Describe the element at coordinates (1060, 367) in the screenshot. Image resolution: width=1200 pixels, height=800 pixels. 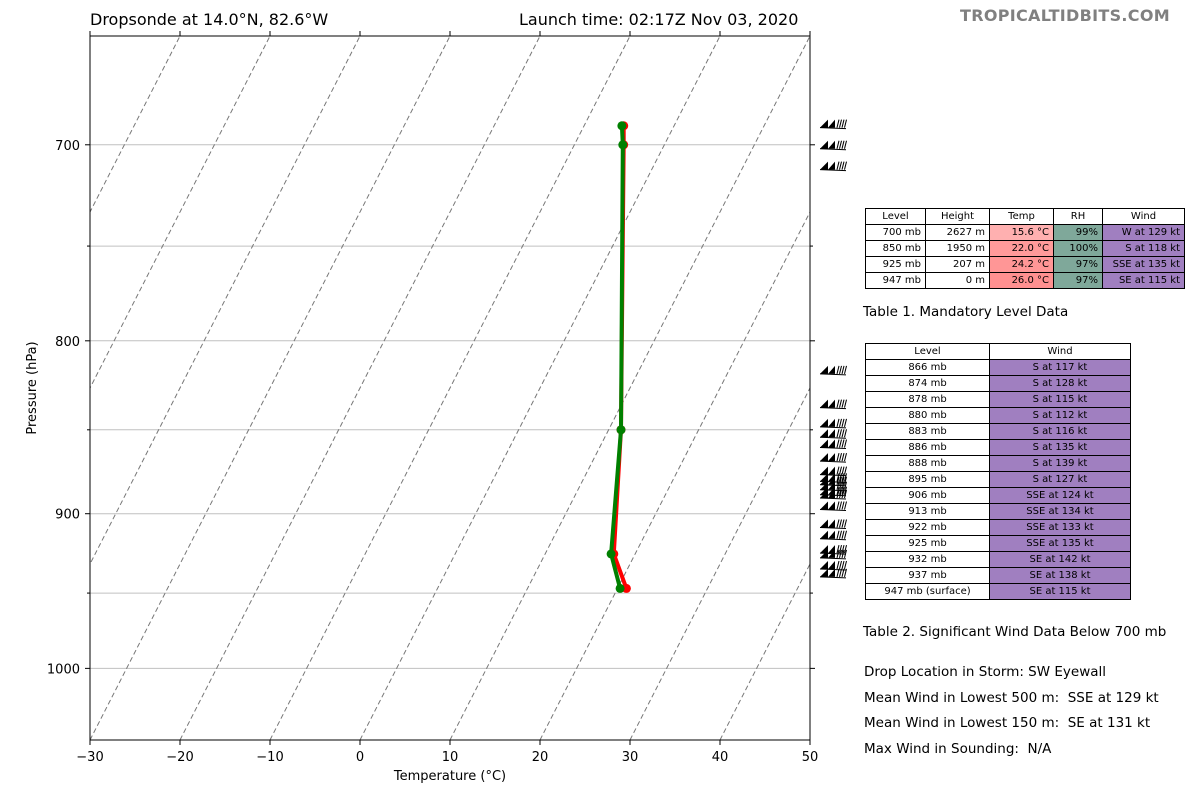
I see `cell-wind: S at 117 kt` at that location.